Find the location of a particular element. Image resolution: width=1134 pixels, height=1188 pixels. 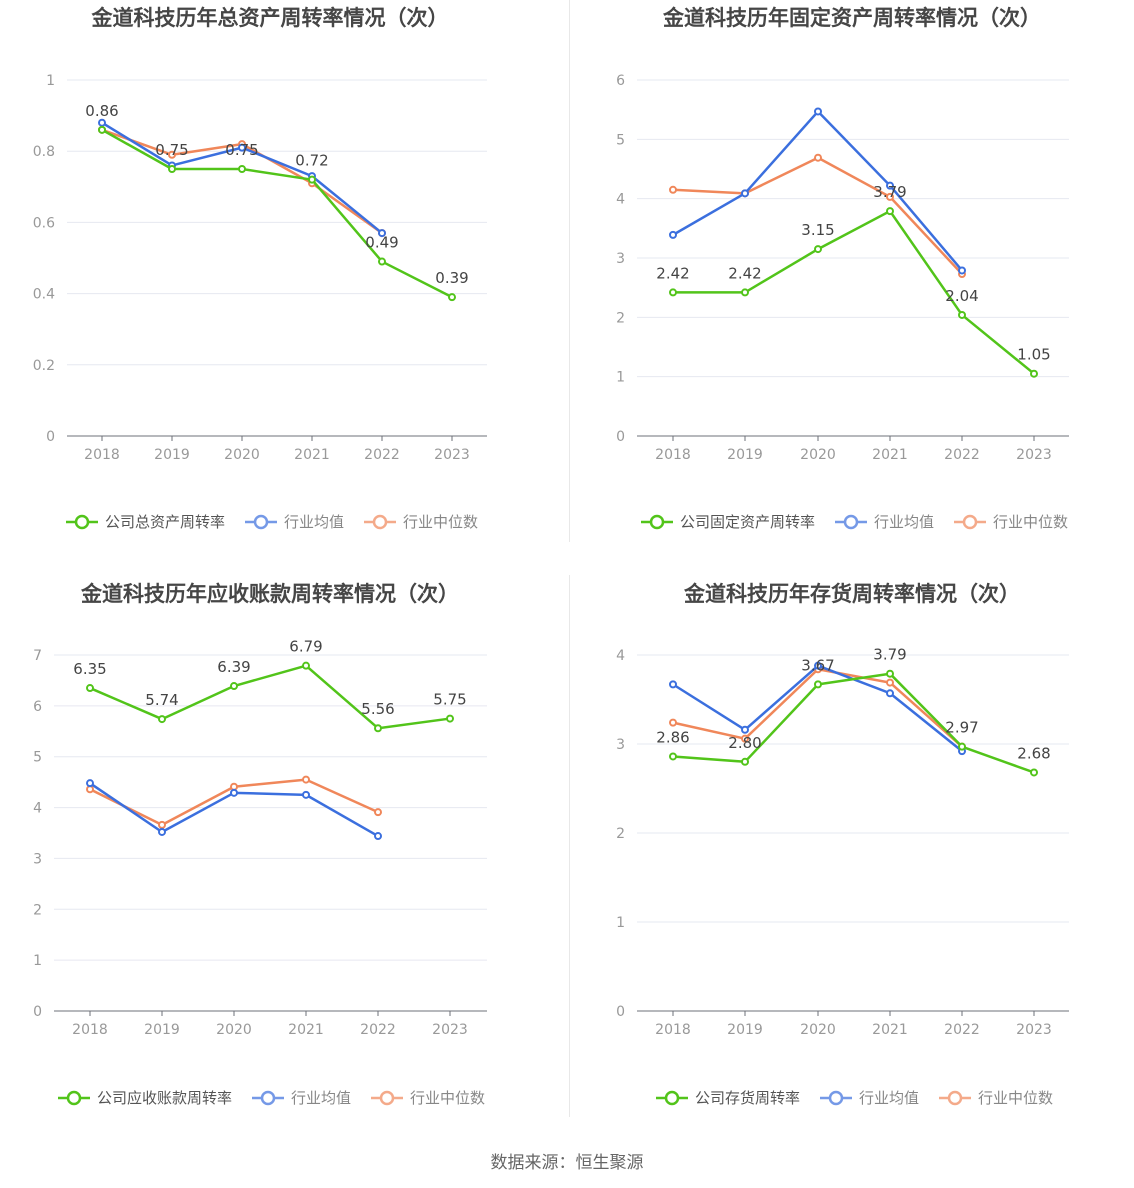

data-label: 6.39 is located at coordinates (233, 667).